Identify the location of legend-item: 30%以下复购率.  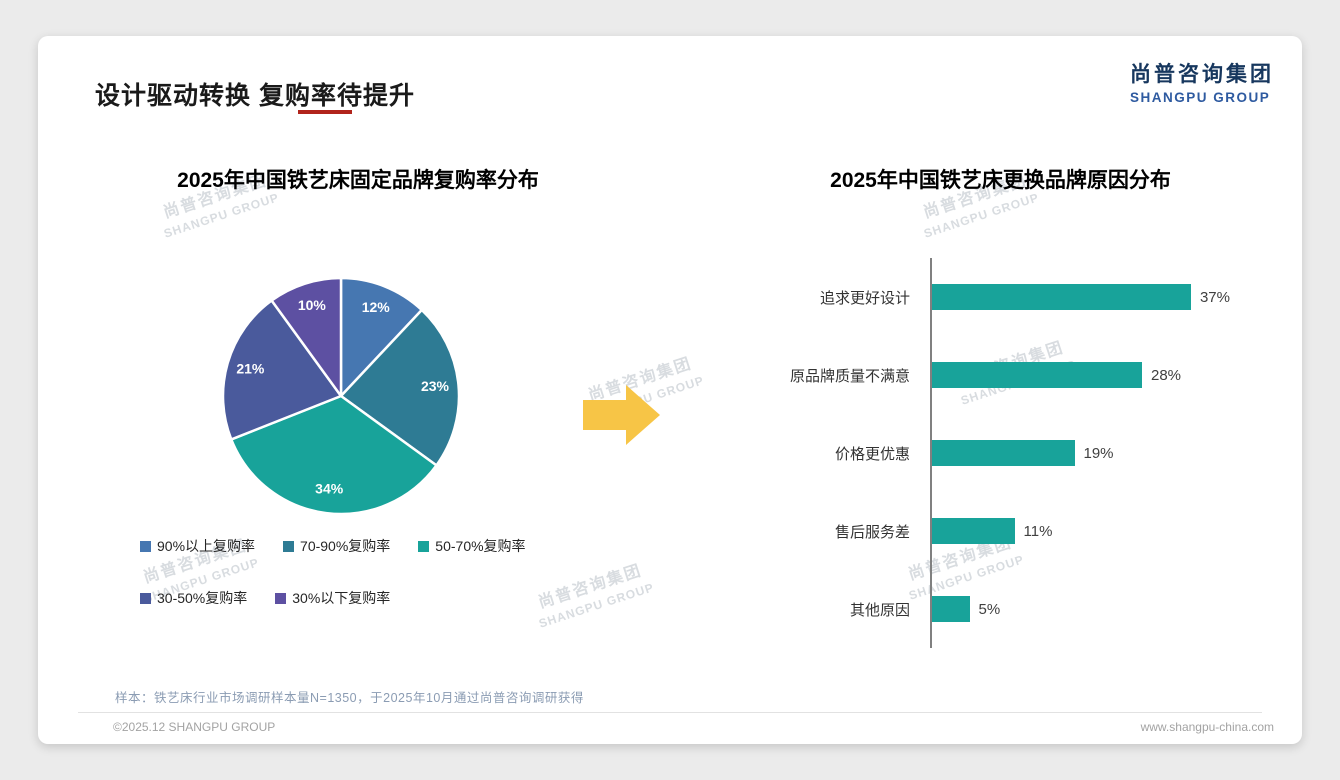
(332, 598).